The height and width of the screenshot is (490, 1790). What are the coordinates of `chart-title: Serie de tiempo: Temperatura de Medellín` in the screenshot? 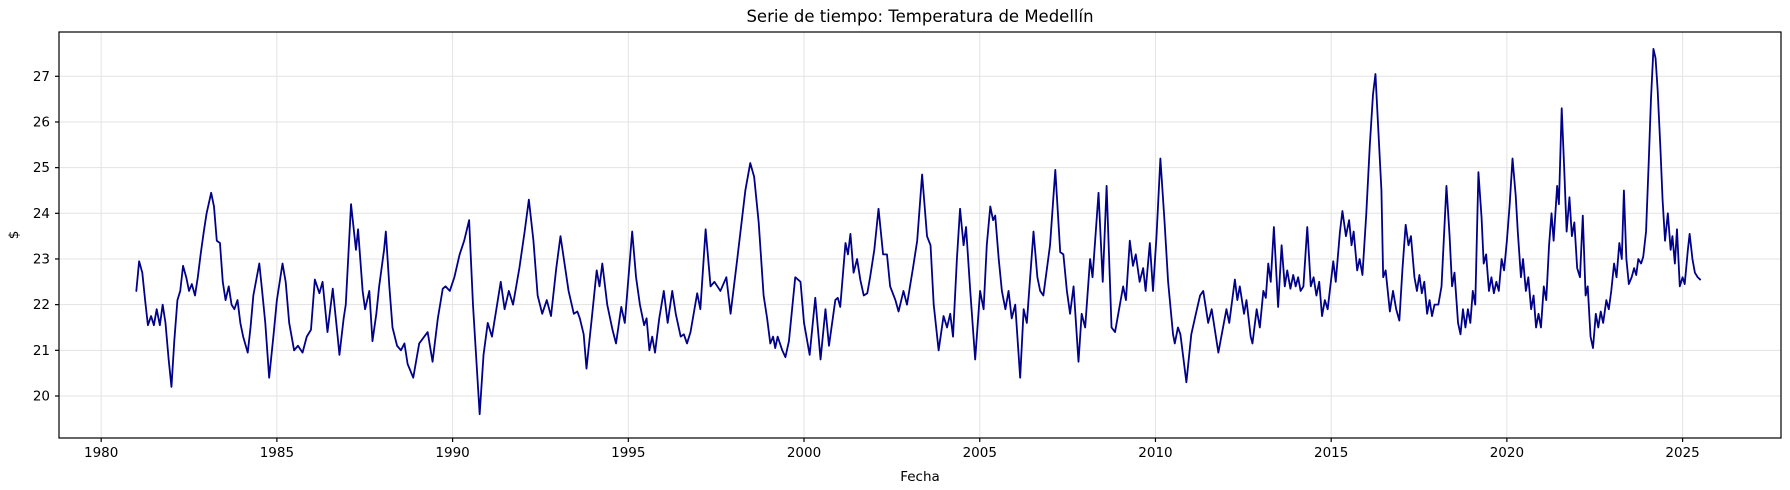 It's located at (919, 16).